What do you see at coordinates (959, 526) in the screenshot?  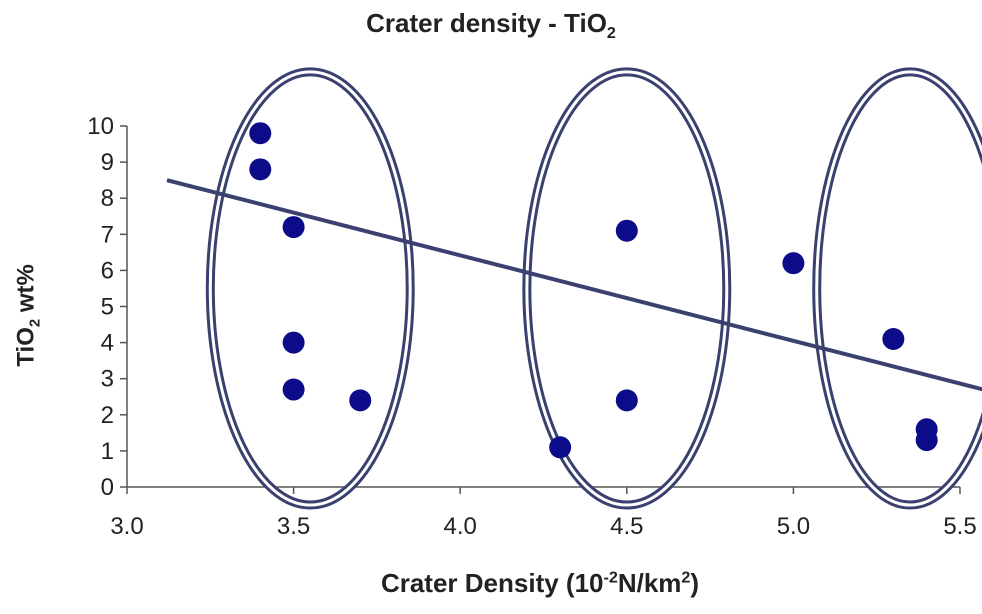 I see `x-tick-label: 5.5` at bounding box center [959, 526].